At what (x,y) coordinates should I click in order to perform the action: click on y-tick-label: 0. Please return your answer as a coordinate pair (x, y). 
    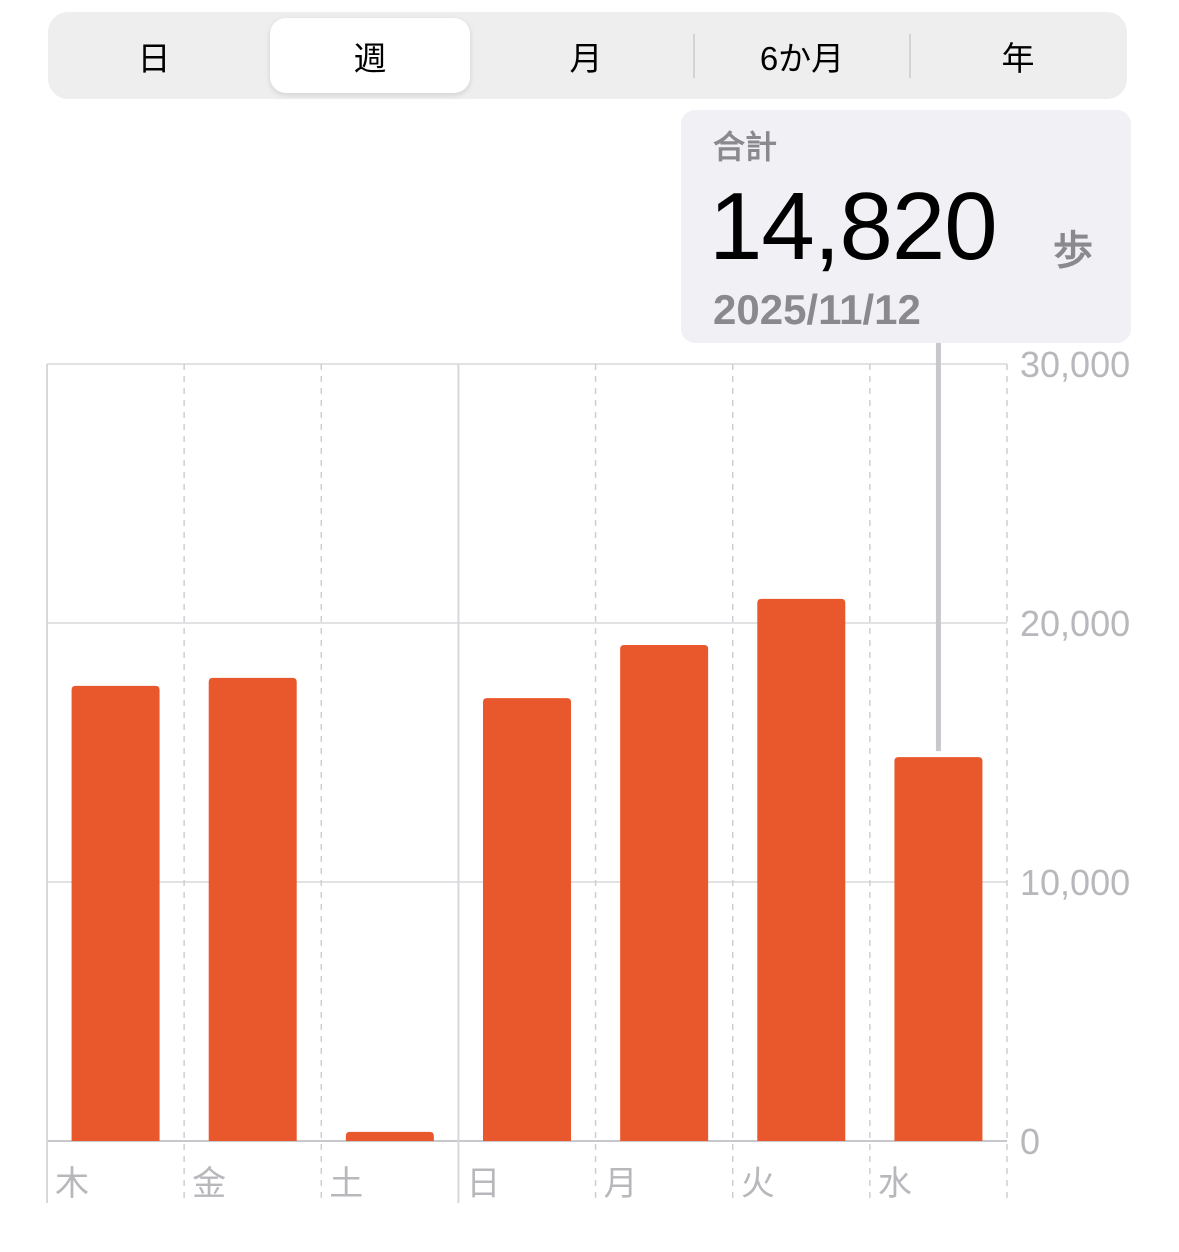
    Looking at the image, I should click on (1030, 1141).